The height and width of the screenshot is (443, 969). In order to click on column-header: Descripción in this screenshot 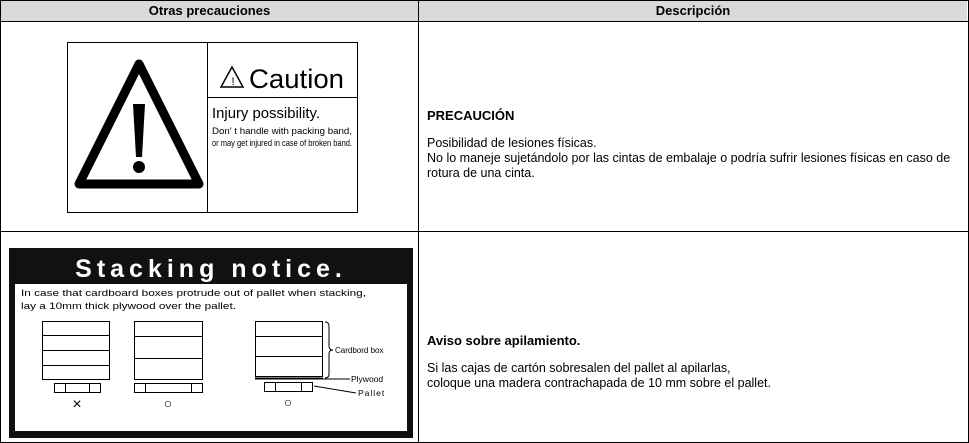, I will do `click(693, 10)`.